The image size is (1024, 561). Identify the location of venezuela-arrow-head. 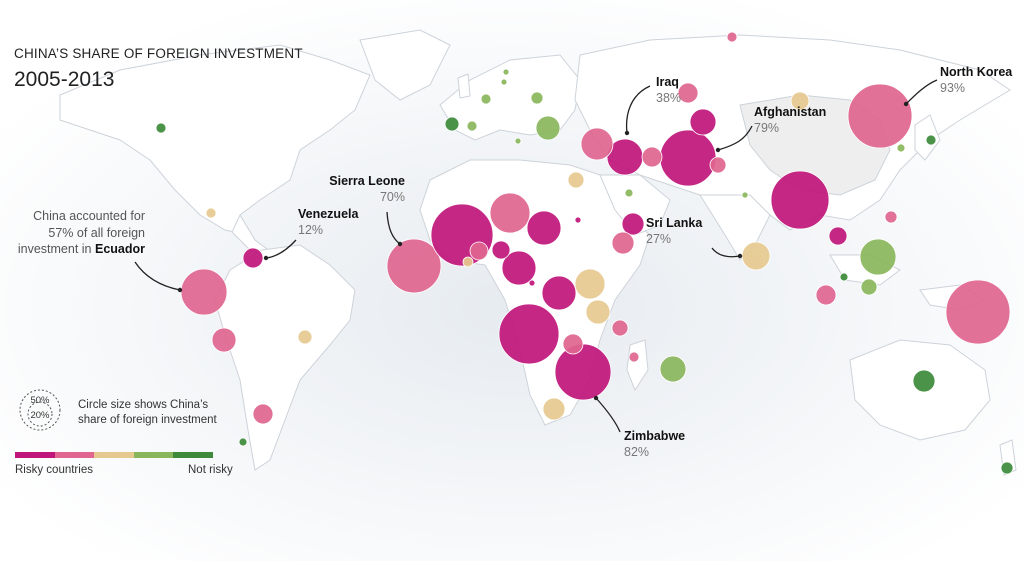
(266, 258).